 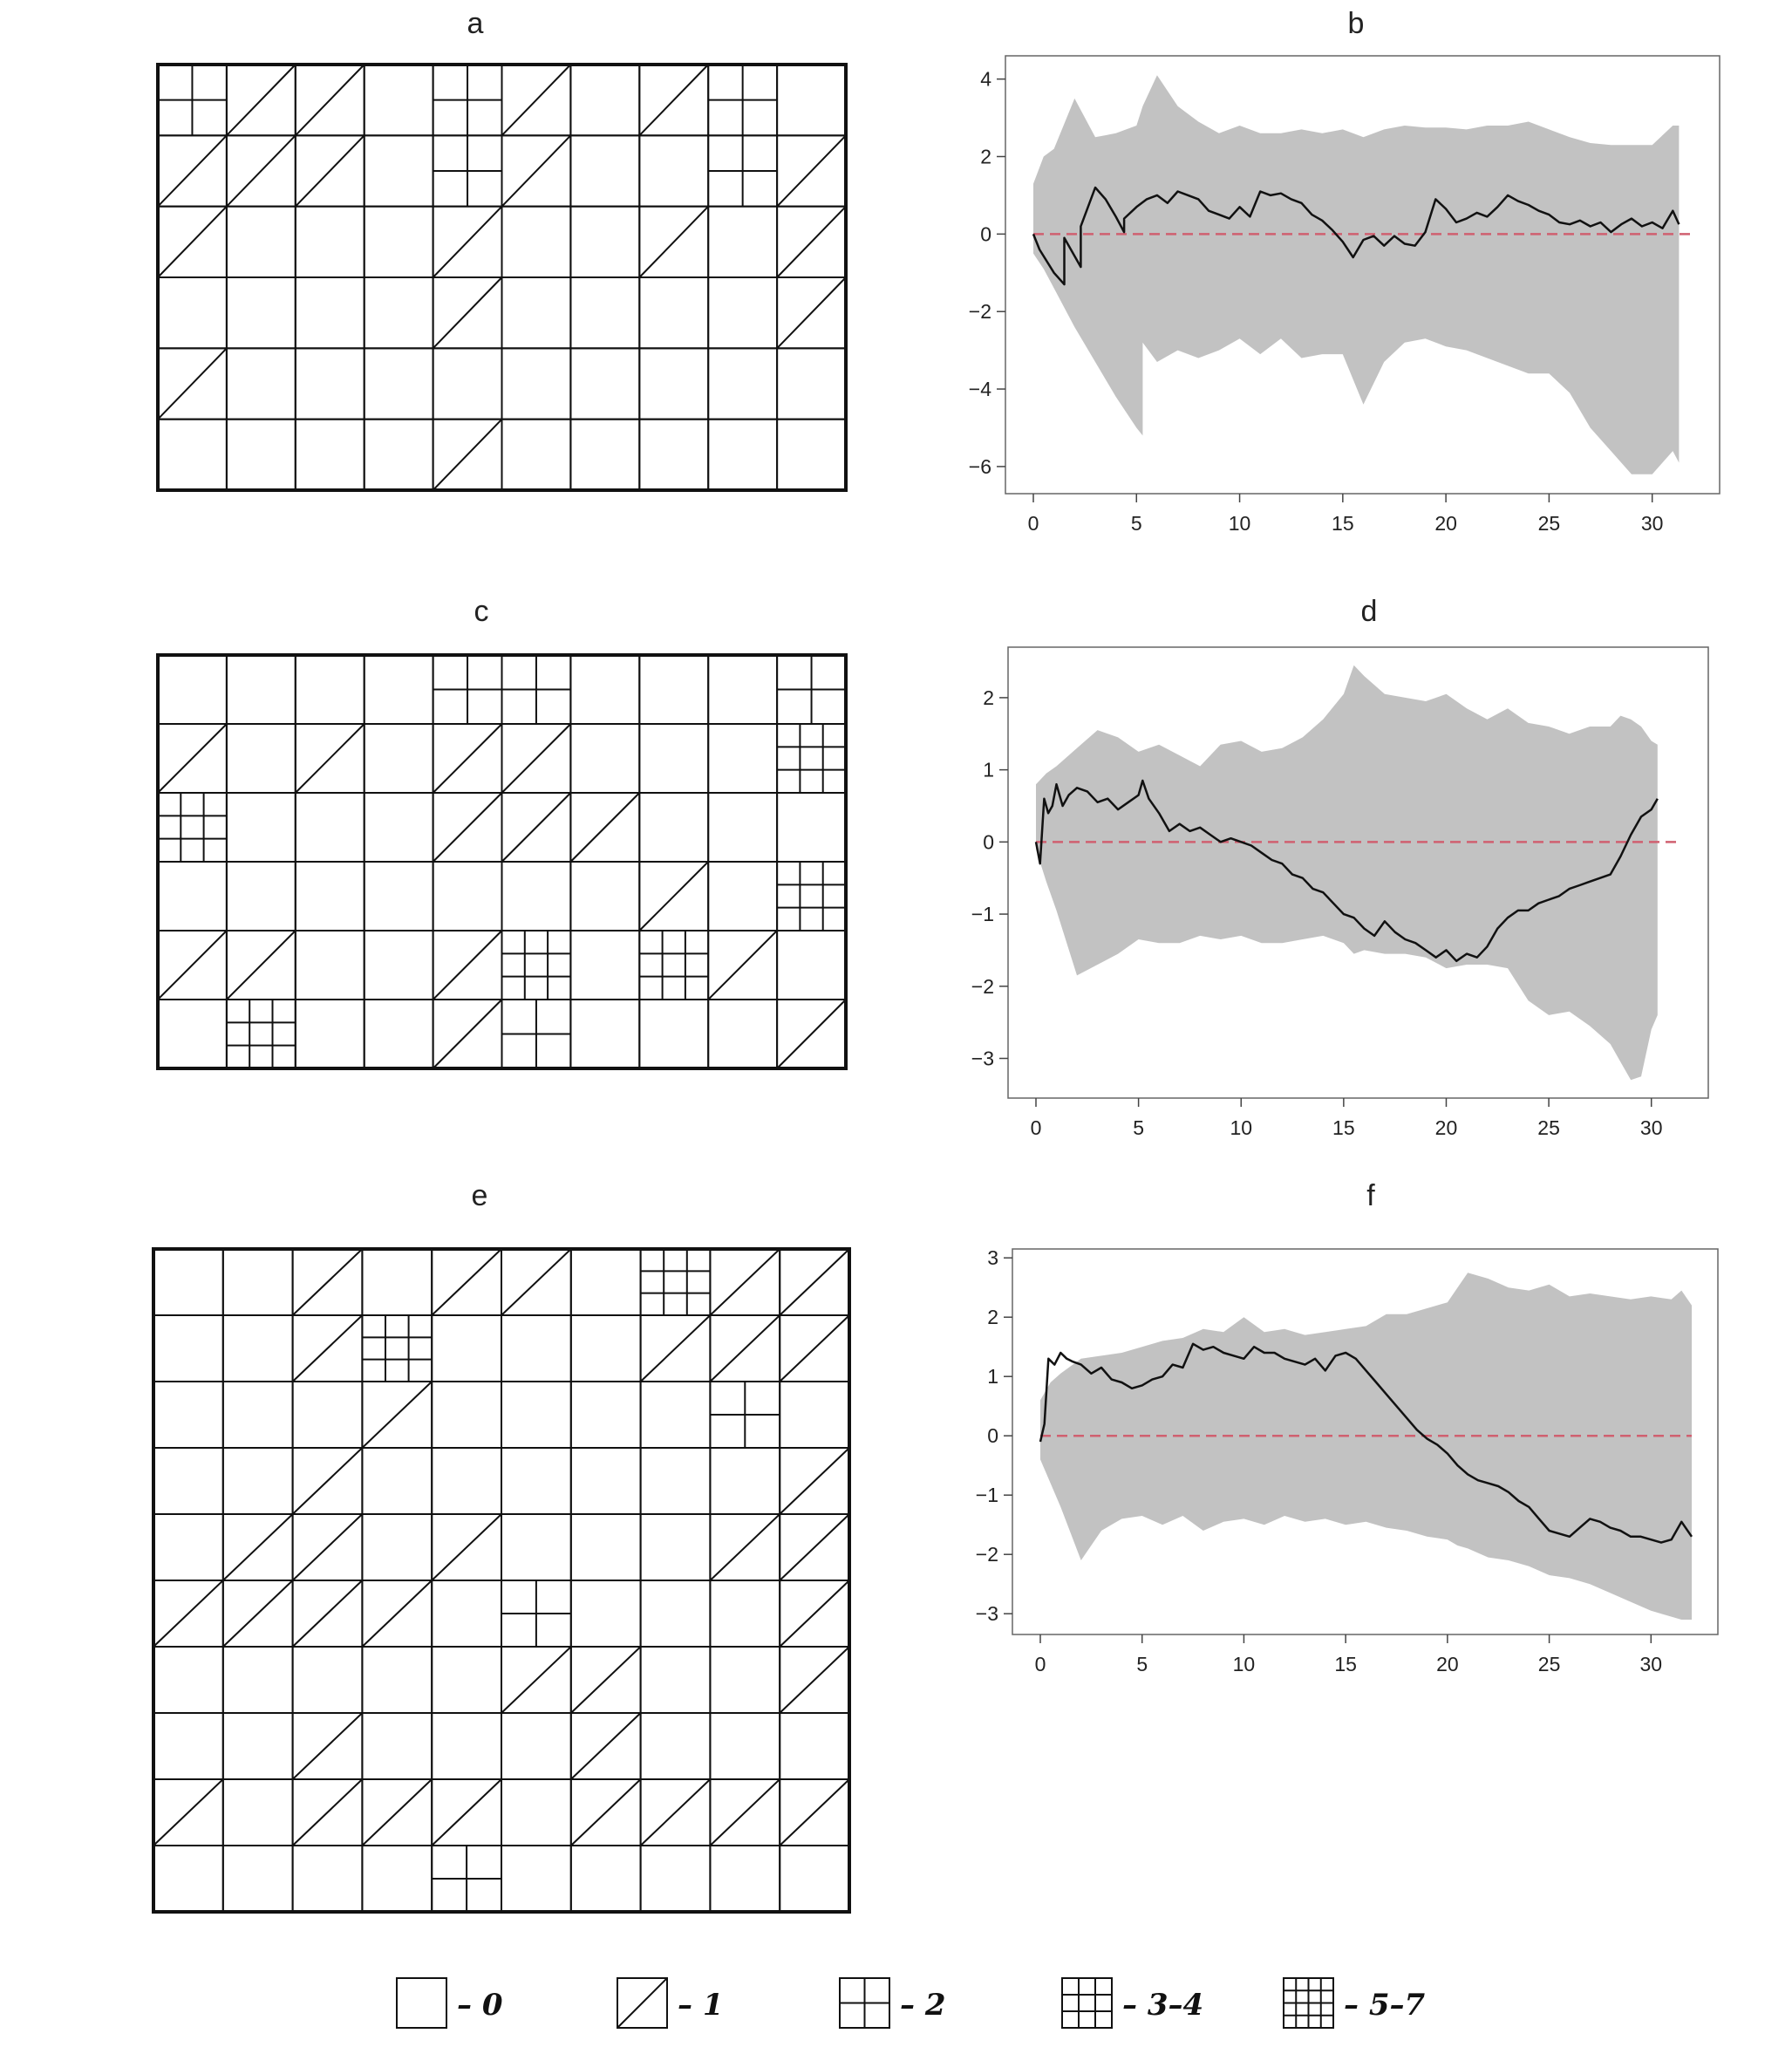 What do you see at coordinates (1384, 2006) in the screenshot?
I see `legend-label: – 5–7` at bounding box center [1384, 2006].